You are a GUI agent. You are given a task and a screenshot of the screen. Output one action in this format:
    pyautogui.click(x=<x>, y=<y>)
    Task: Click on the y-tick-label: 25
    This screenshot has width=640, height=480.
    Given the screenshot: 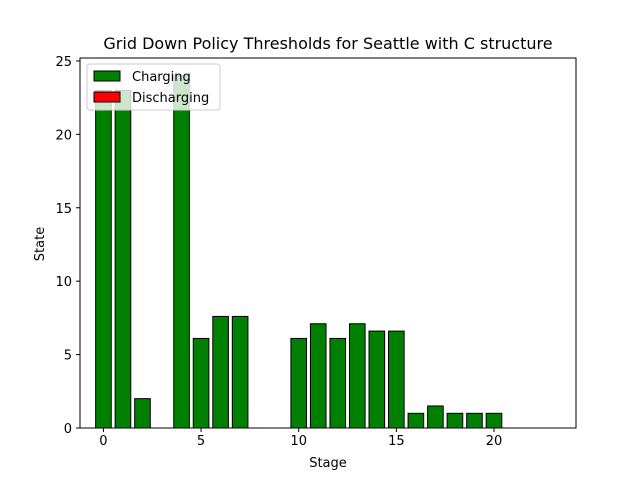 What is the action you would take?
    pyautogui.click(x=63, y=62)
    